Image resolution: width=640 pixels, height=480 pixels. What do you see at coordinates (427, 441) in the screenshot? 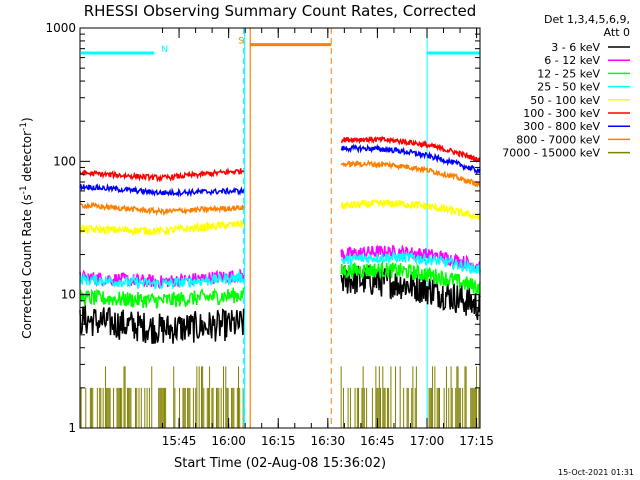
I see `x-tick-label: 17:00` at bounding box center [427, 441].